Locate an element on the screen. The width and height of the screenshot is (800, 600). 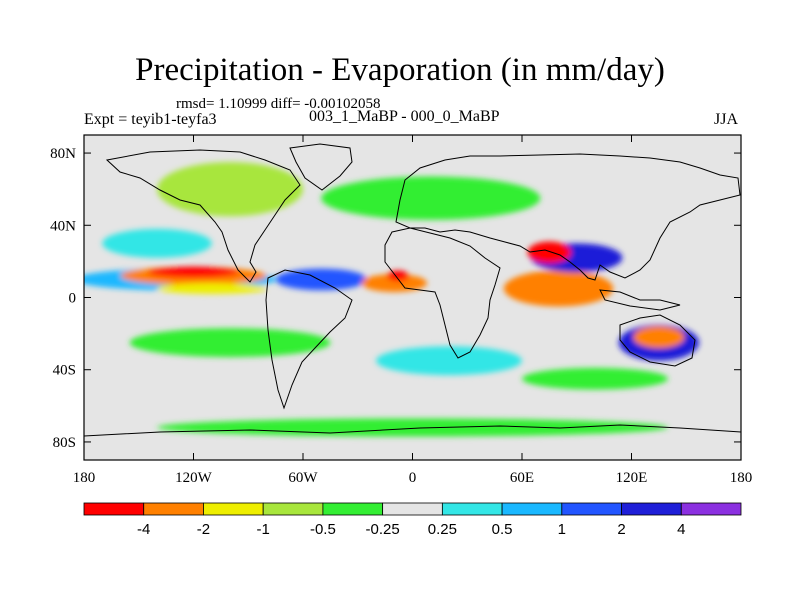
coastline-indonesia is located at coordinates (640, 300).